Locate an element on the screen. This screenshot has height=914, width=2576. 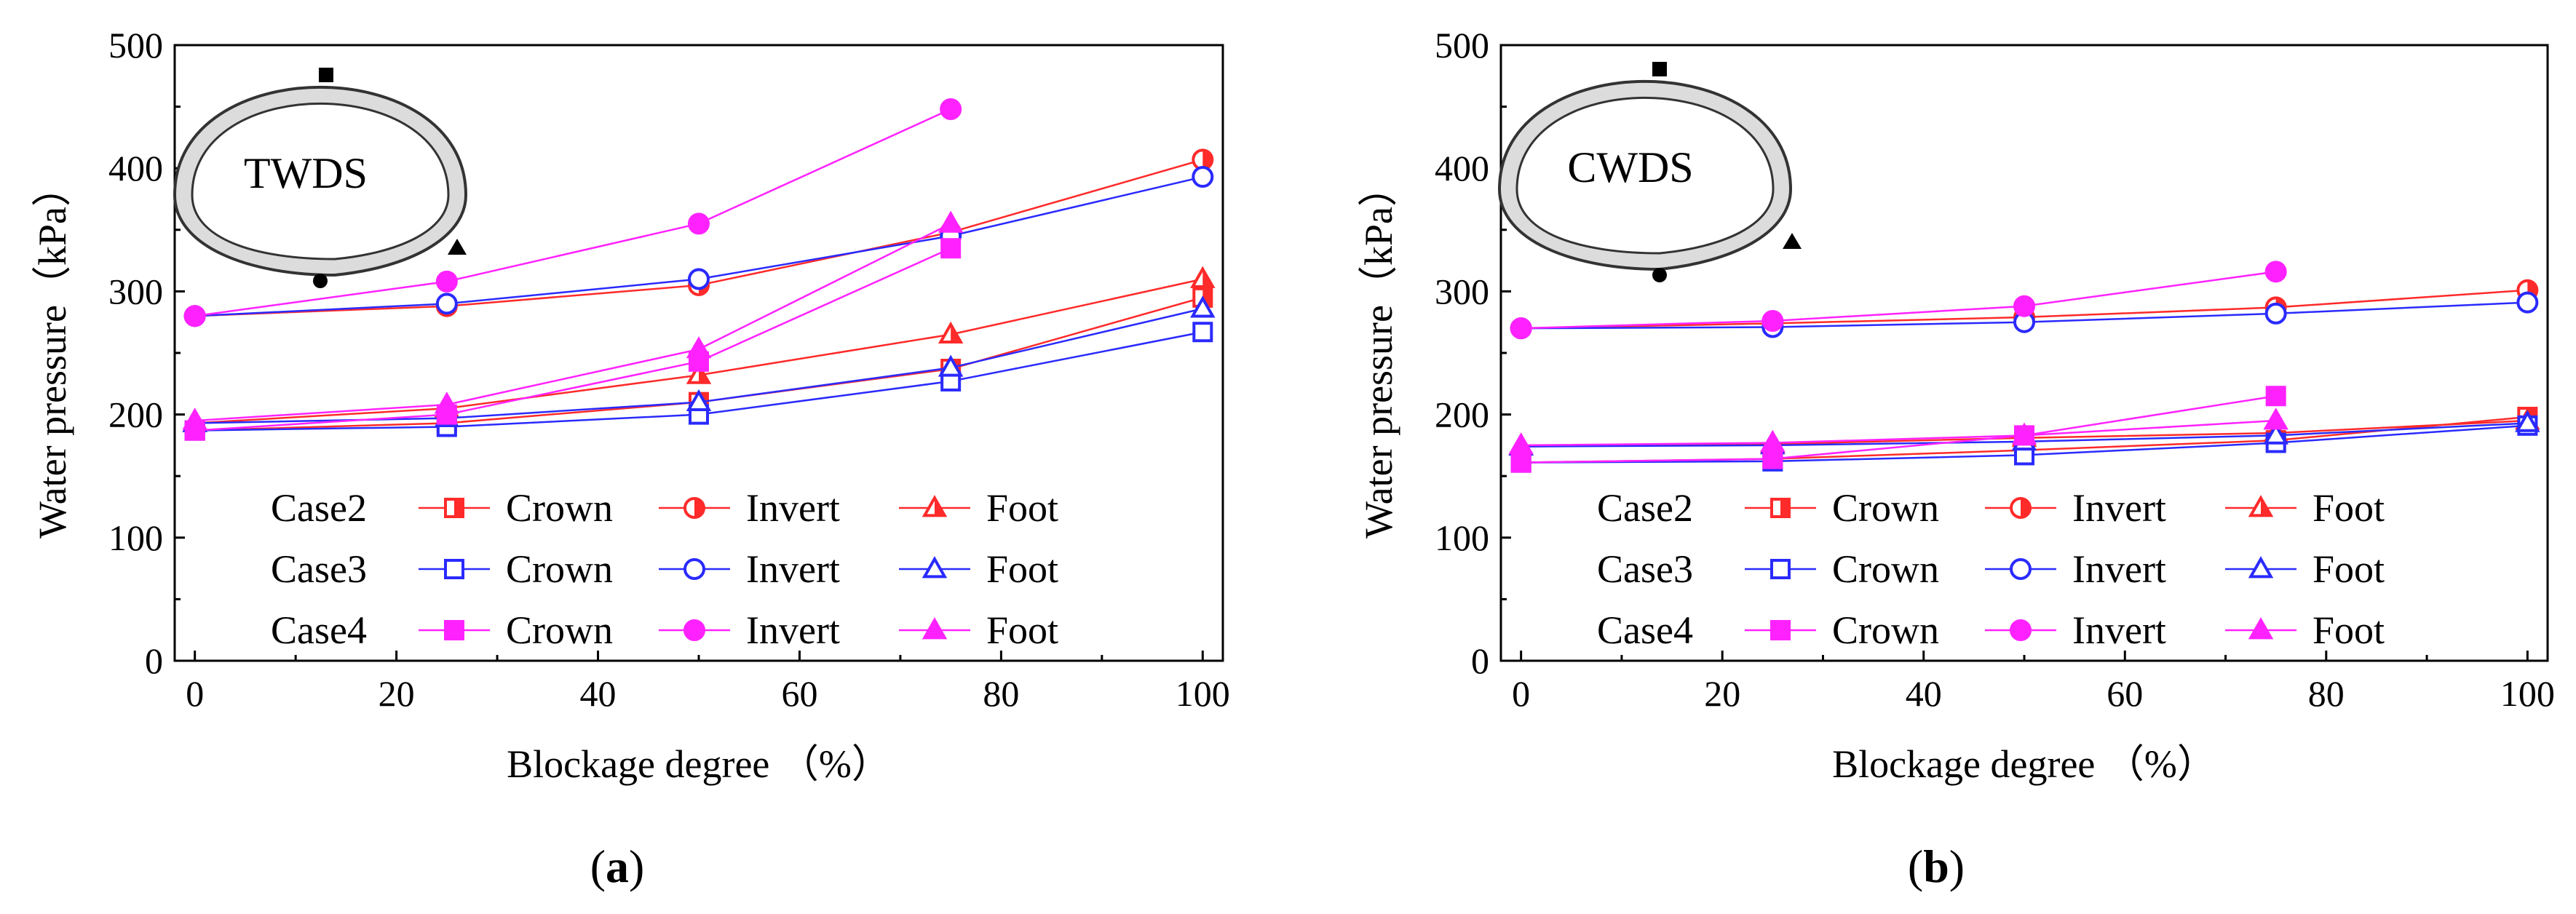
y-axis-label: Water pressure（kPa） is located at coordinates (52, 353).